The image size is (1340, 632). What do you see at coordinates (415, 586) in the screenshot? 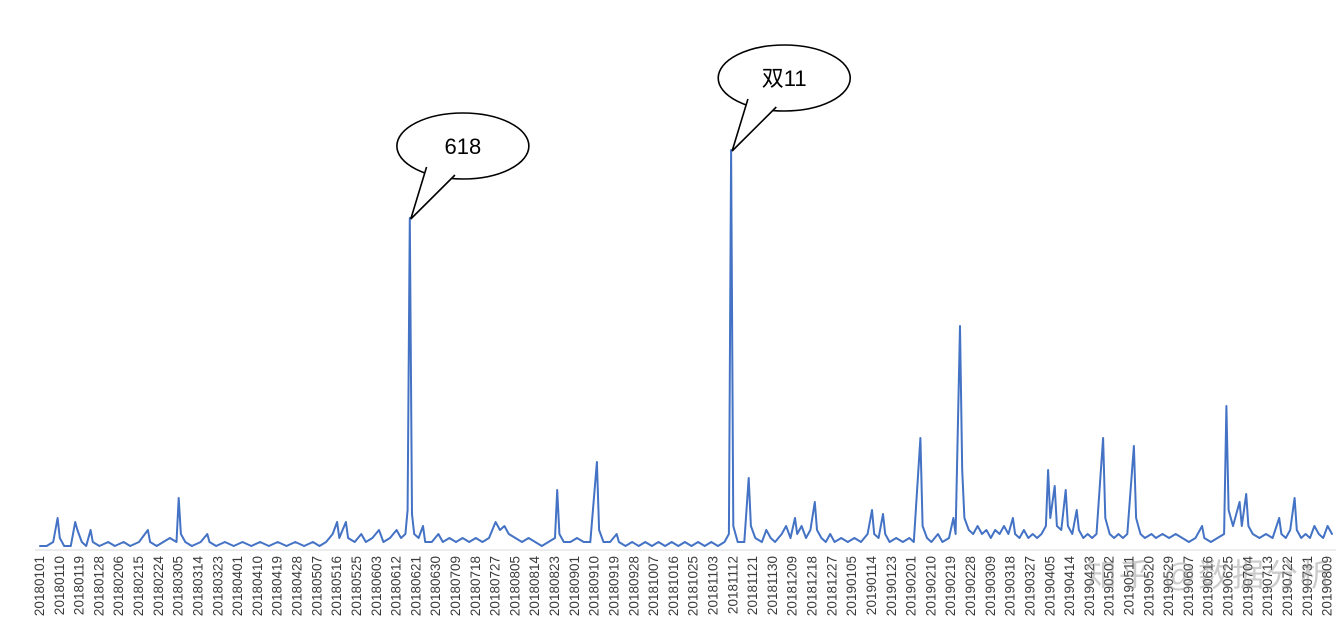
I see `x-tick-label: 20180621` at bounding box center [415, 586].